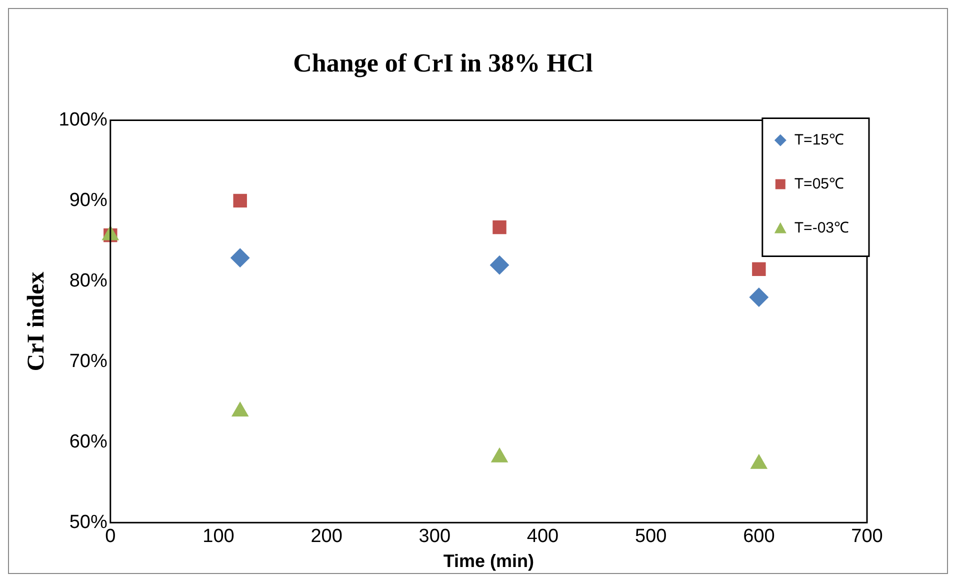 The width and height of the screenshot is (956, 582). I want to click on x-tick-label: 700, so click(867, 537).